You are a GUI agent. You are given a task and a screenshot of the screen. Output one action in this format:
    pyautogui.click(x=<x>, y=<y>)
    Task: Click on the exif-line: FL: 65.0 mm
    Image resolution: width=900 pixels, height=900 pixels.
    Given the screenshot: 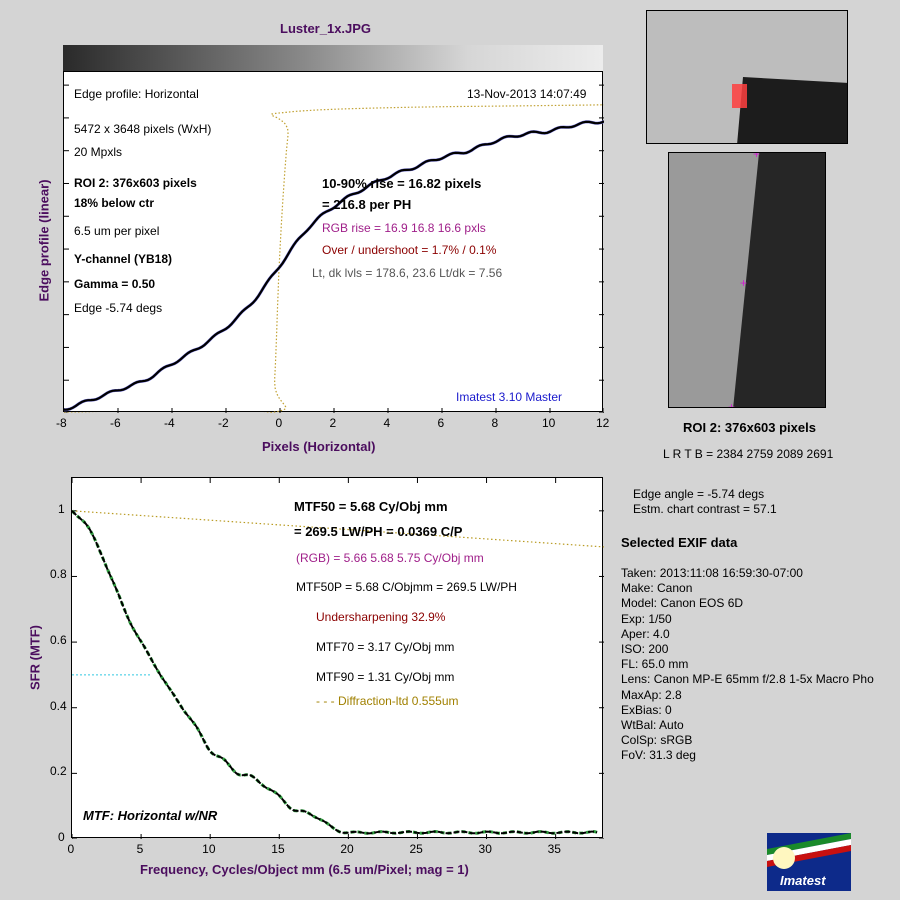 What is the action you would take?
    pyautogui.click(x=655, y=664)
    